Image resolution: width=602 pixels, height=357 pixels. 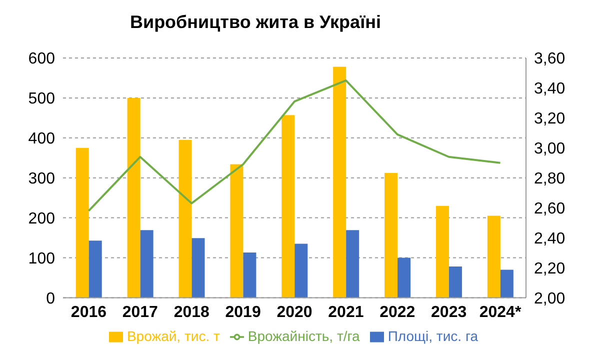 What do you see at coordinates (550, 59) in the screenshot?
I see `y2-tick-label: 3,60` at bounding box center [550, 59].